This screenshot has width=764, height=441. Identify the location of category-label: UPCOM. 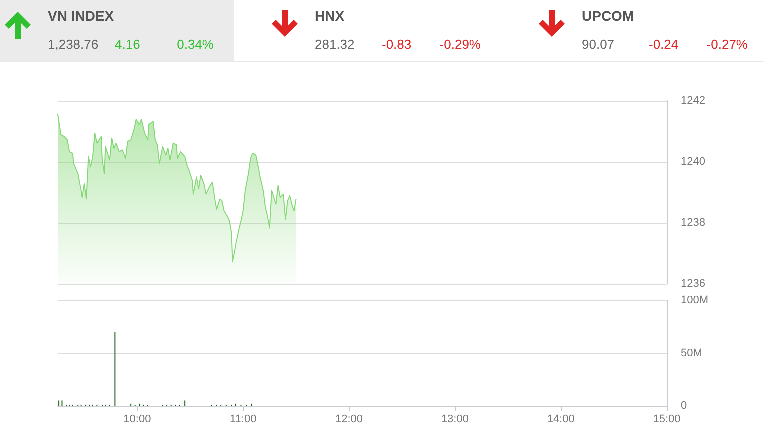
(608, 16).